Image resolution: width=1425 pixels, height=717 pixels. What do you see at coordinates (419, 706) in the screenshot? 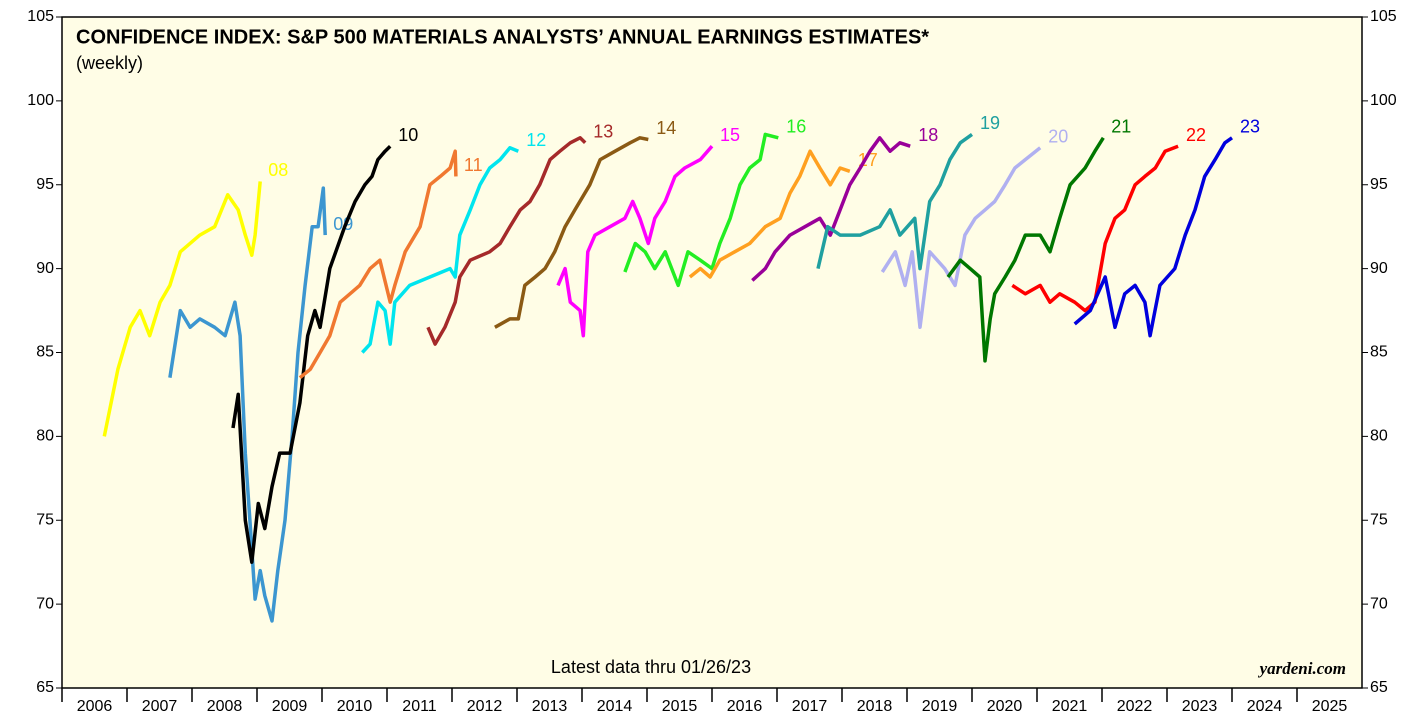
I see `x-tick-label: 2011` at bounding box center [419, 706].